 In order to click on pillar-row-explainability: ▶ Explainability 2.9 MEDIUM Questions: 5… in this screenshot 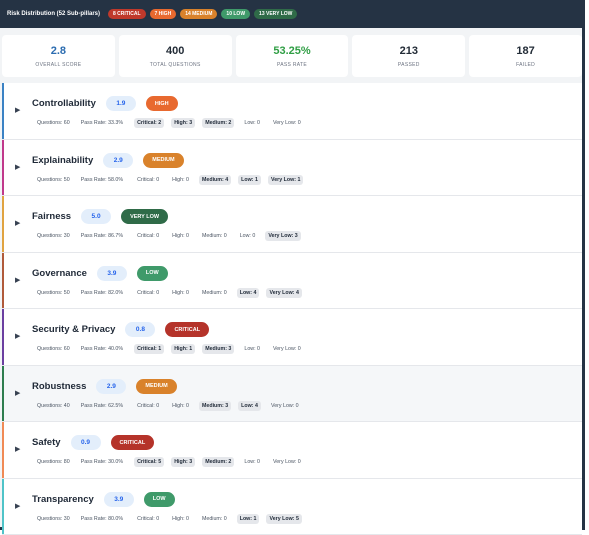, I will do `click(292, 168)`.